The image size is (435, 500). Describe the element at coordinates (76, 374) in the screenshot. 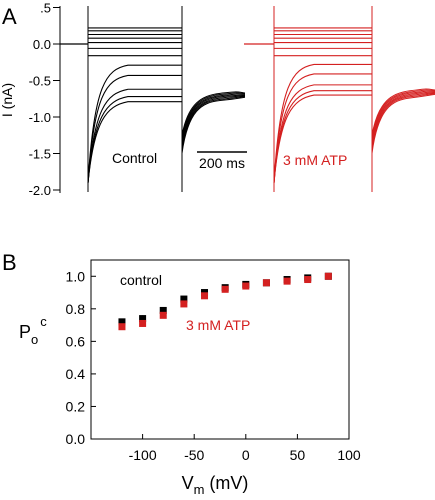

I see `y-tick-label: 0.4` at that location.